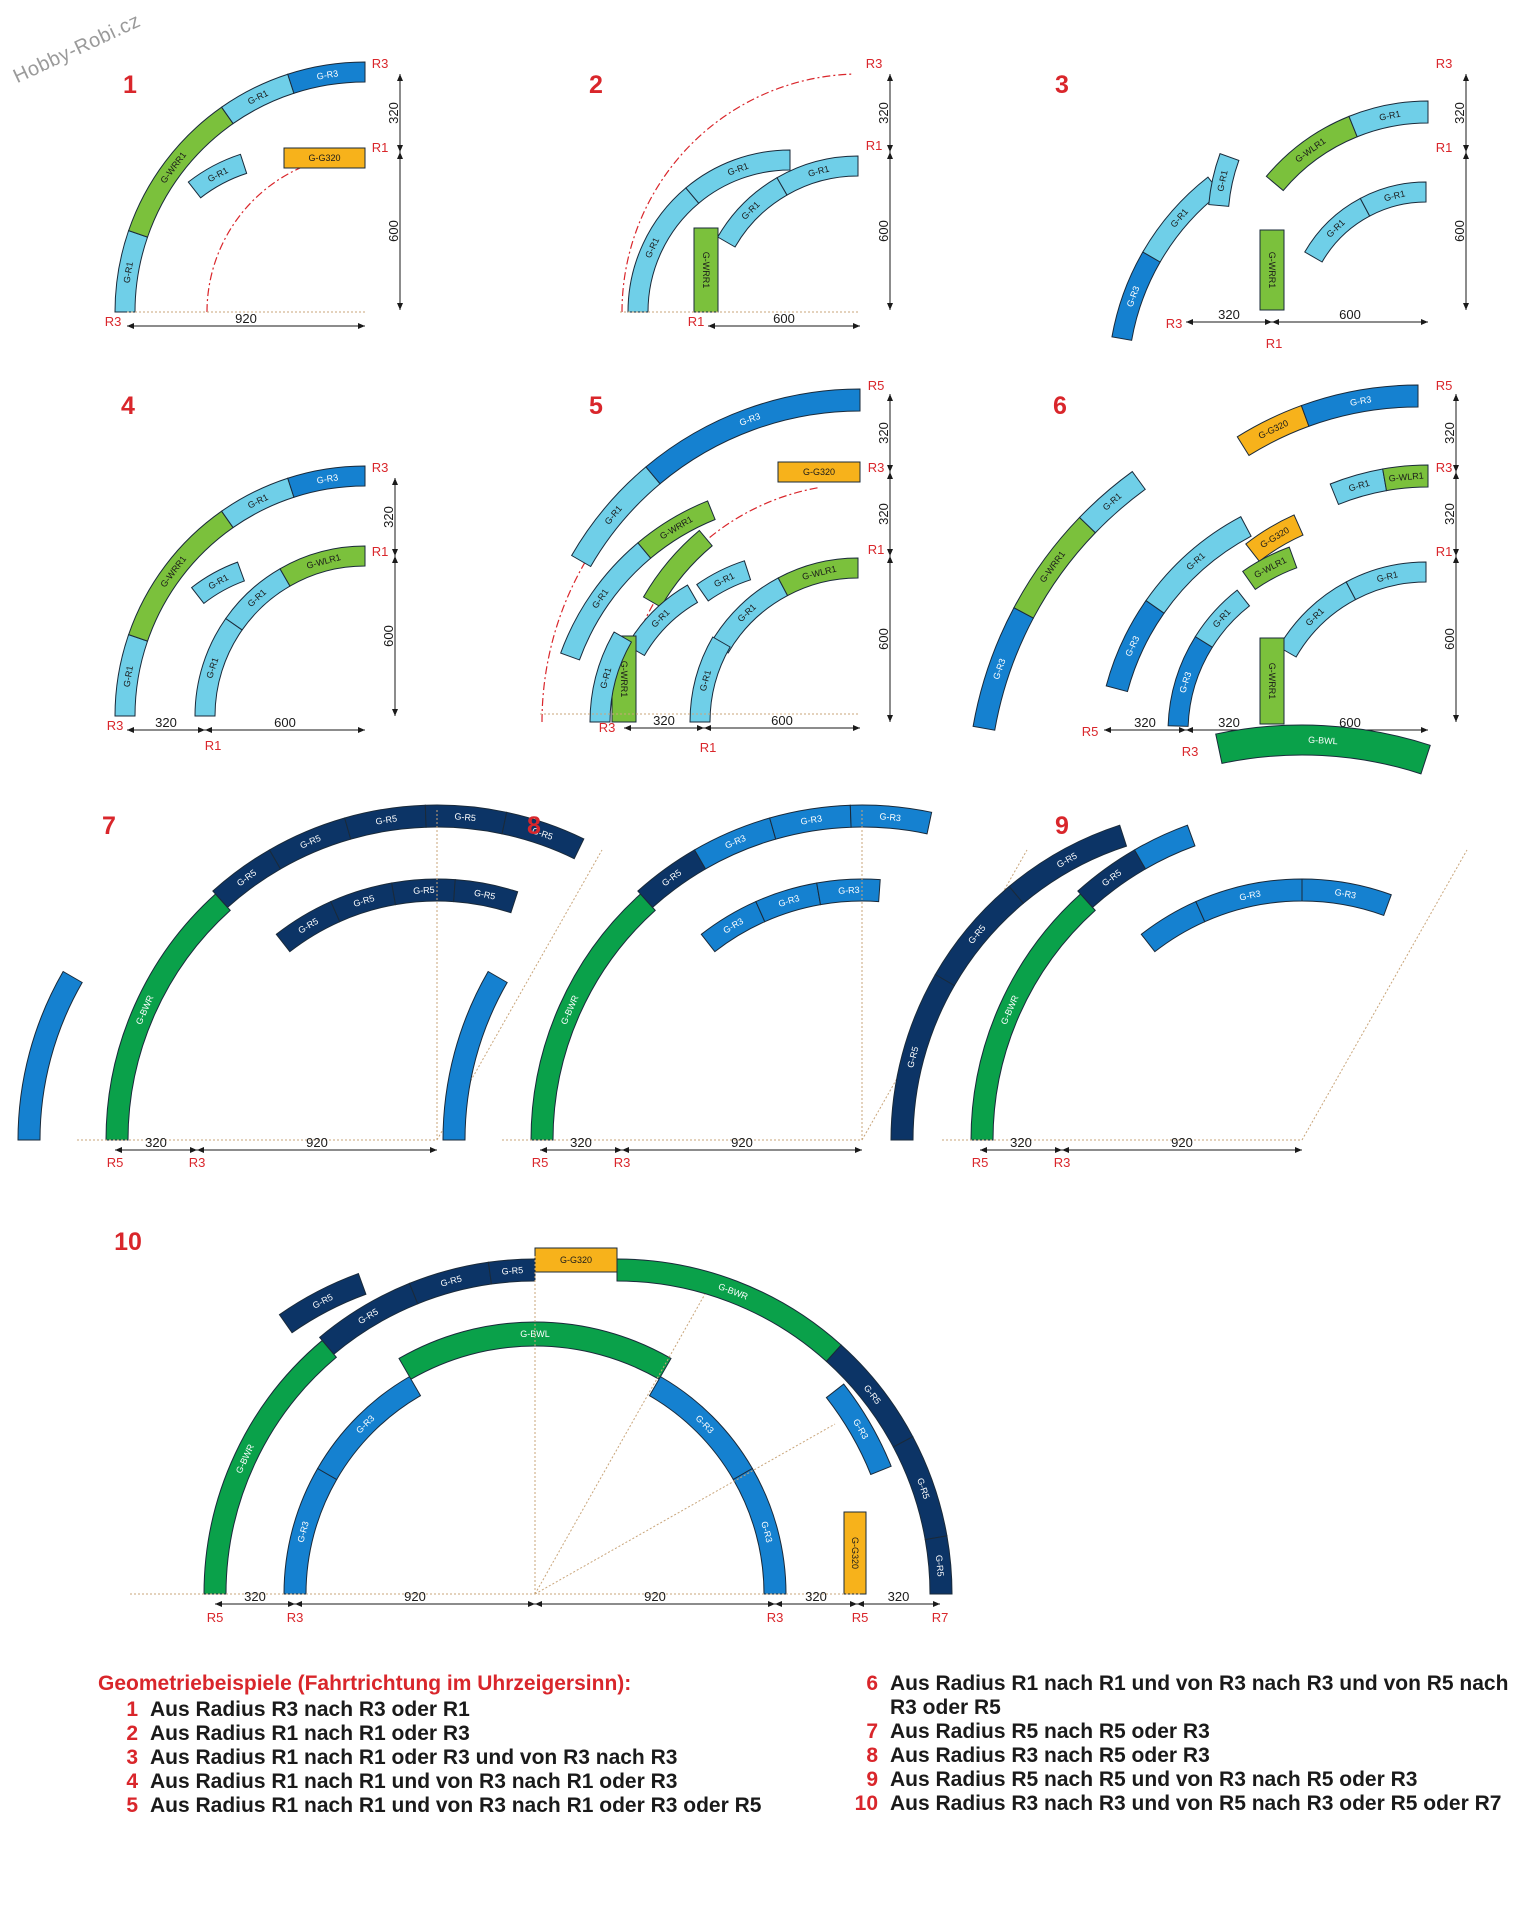 The image size is (1524, 1905). I want to click on track-label: G-G320, so click(324, 158).